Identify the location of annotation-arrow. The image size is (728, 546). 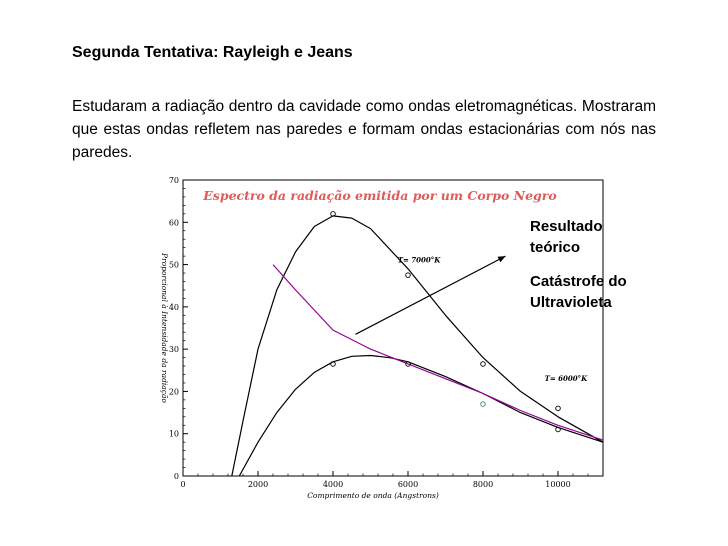
(430, 295).